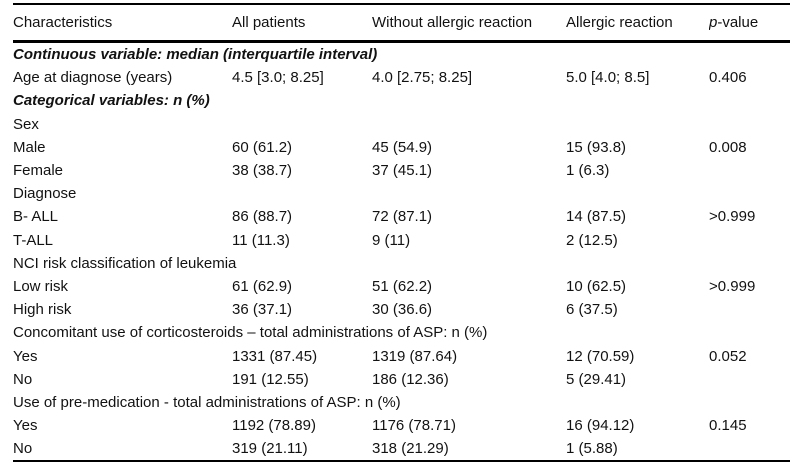 This screenshot has width=802, height=476. I want to click on section-row: NCI risk classification of leukemia, so click(401, 263).